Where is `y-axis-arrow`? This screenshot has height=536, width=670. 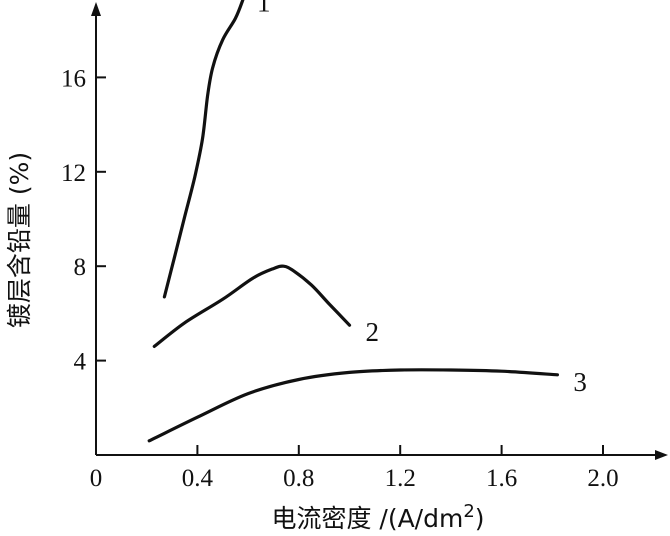 y-axis-arrow is located at coordinates (96, 9).